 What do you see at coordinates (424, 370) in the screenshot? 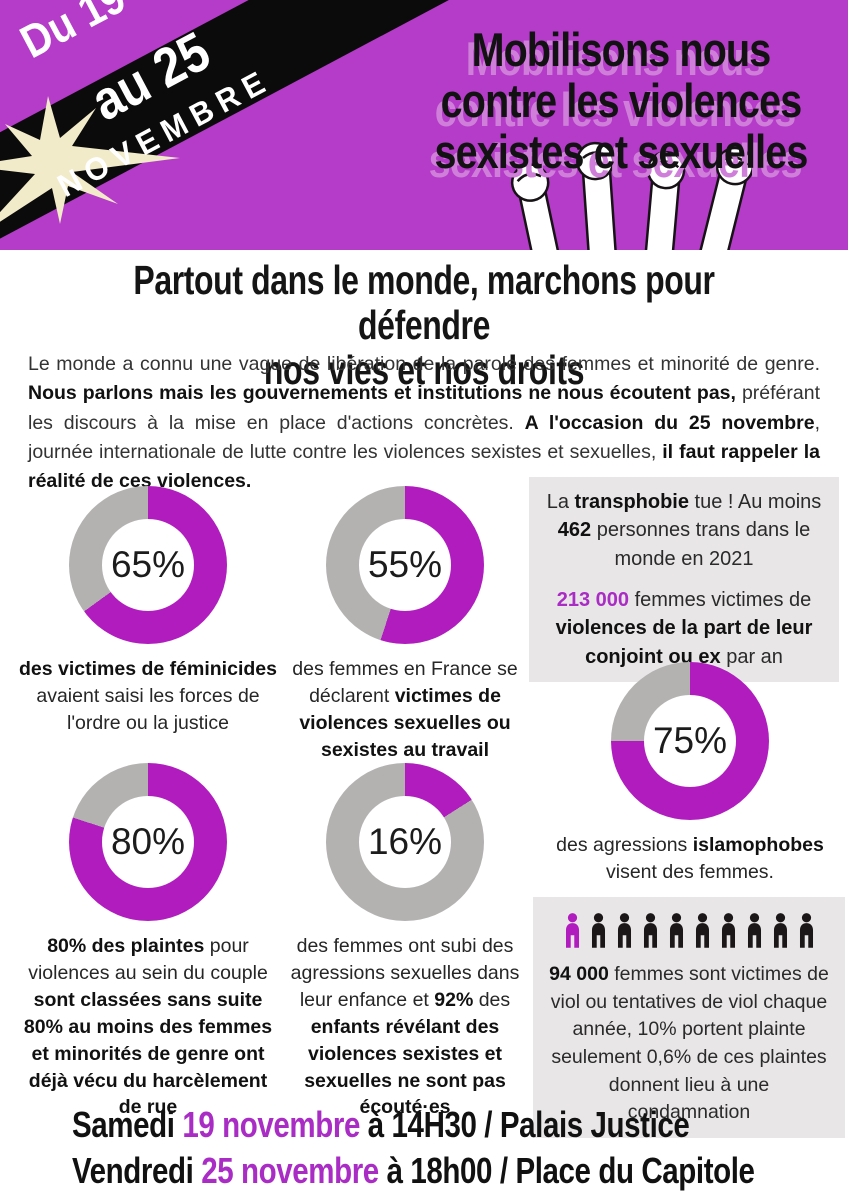
I see `headline-line: nos vies et nos droits` at bounding box center [424, 370].